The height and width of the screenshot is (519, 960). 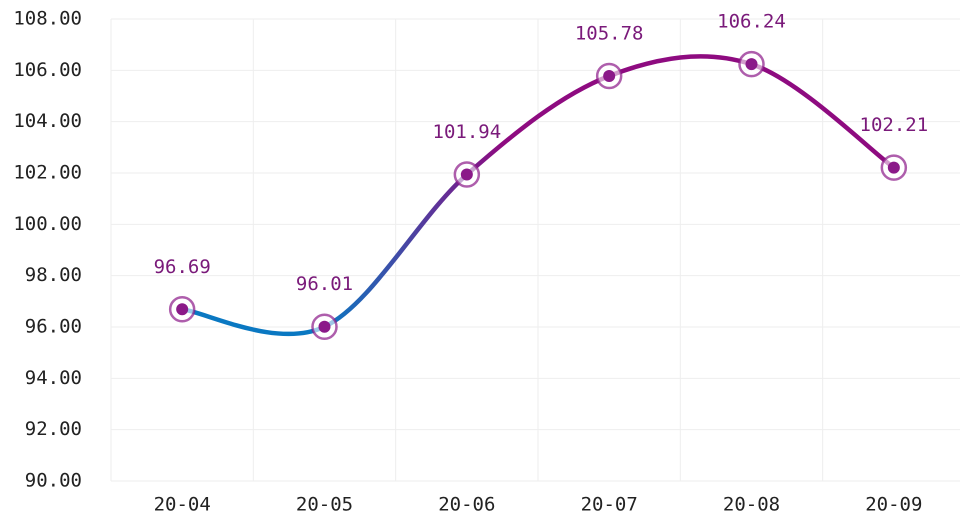 I want to click on x-tick-label: 20-05, so click(x=324, y=505).